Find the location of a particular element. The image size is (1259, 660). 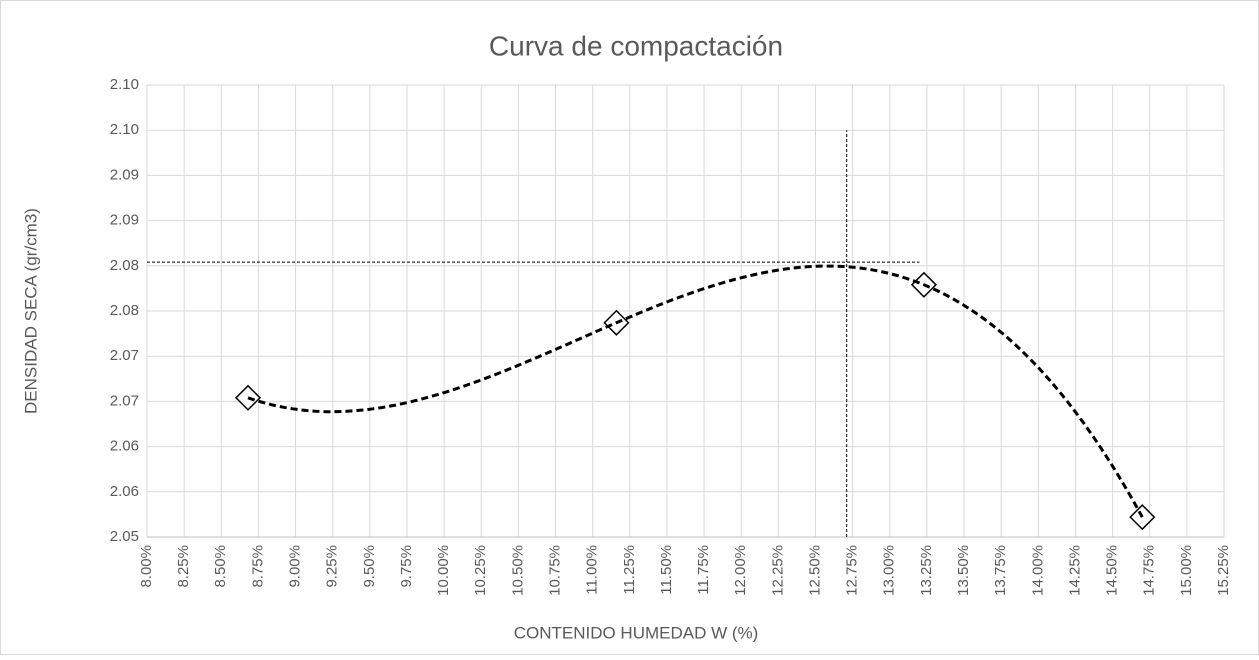

y-tick-label: 2.05 is located at coordinates (124, 536).